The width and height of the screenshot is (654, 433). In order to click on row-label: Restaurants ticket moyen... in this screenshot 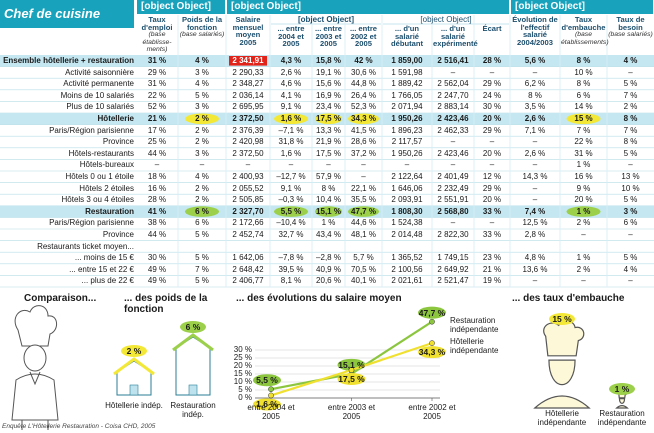, I will do `click(85, 246)`.